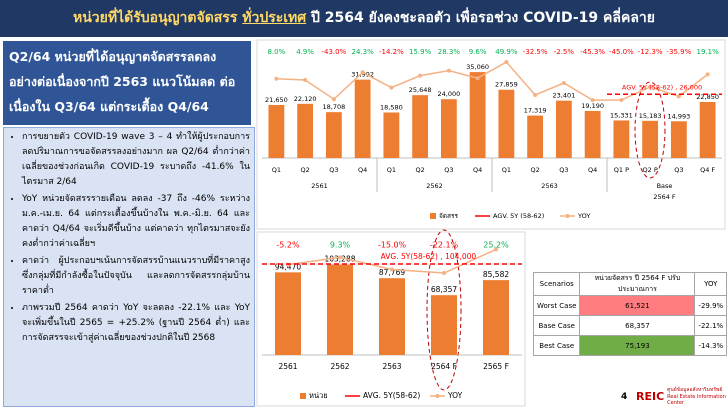 The height and width of the screenshot is (411, 728). Describe the element at coordinates (444, 289) in the screenshot. I see `value-label: 68,357` at that location.